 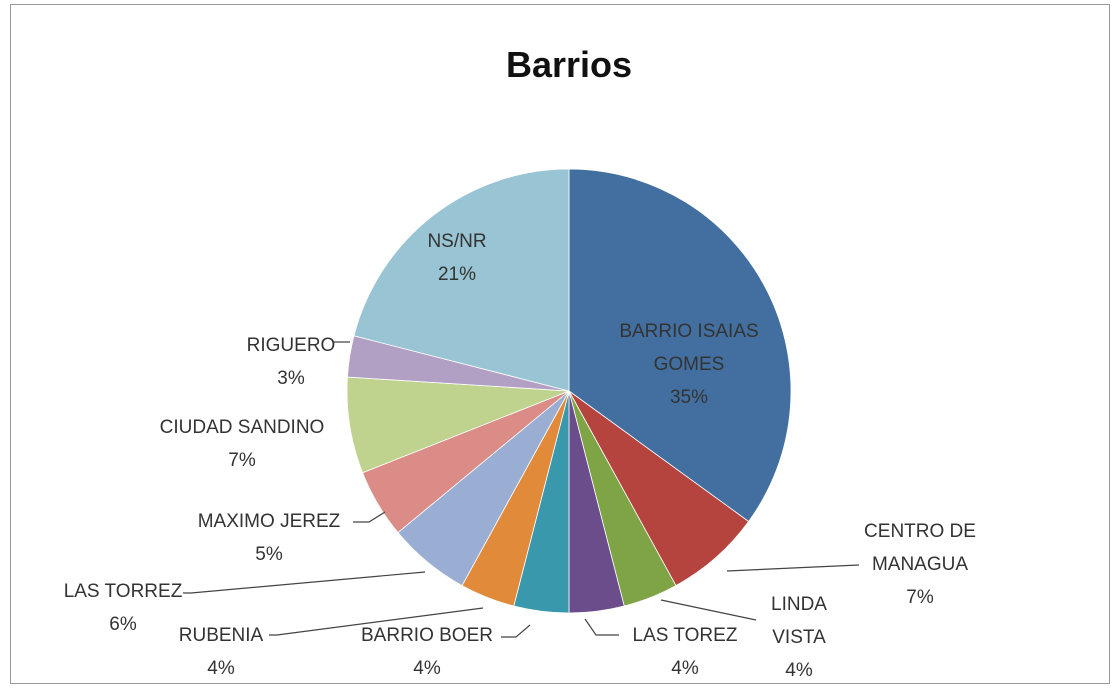 What do you see at coordinates (799, 604) in the screenshot?
I see `slice-name: LINDA` at bounding box center [799, 604].